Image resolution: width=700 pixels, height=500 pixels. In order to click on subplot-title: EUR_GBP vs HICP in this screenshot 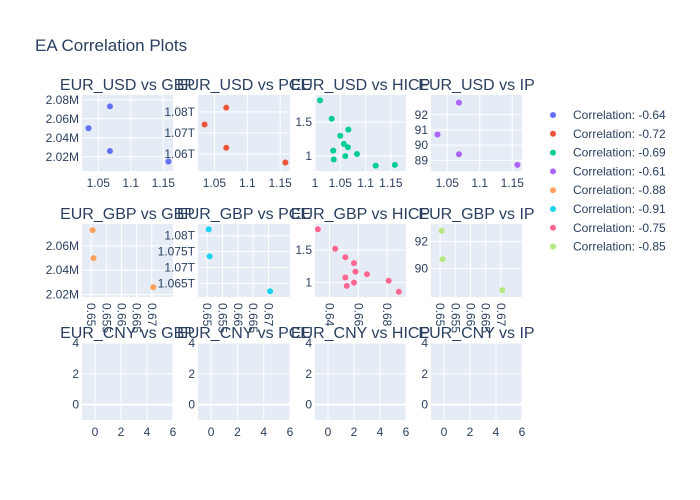, I will do `click(360, 214)`.